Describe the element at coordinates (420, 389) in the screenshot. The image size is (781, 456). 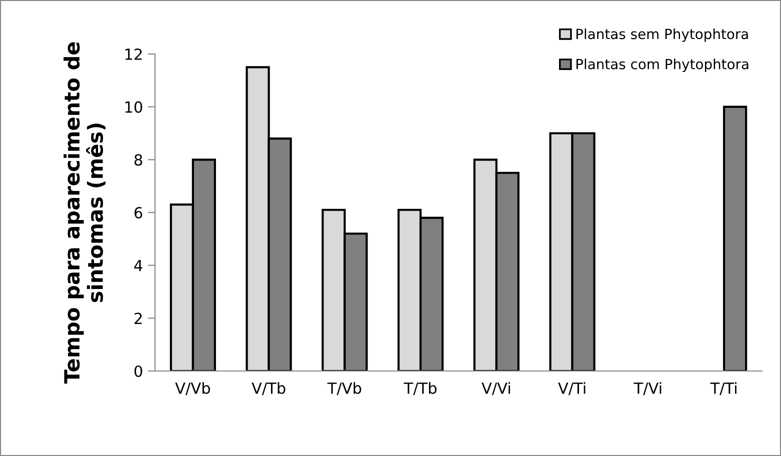
I see `x-tick-label: T/Tb` at that location.